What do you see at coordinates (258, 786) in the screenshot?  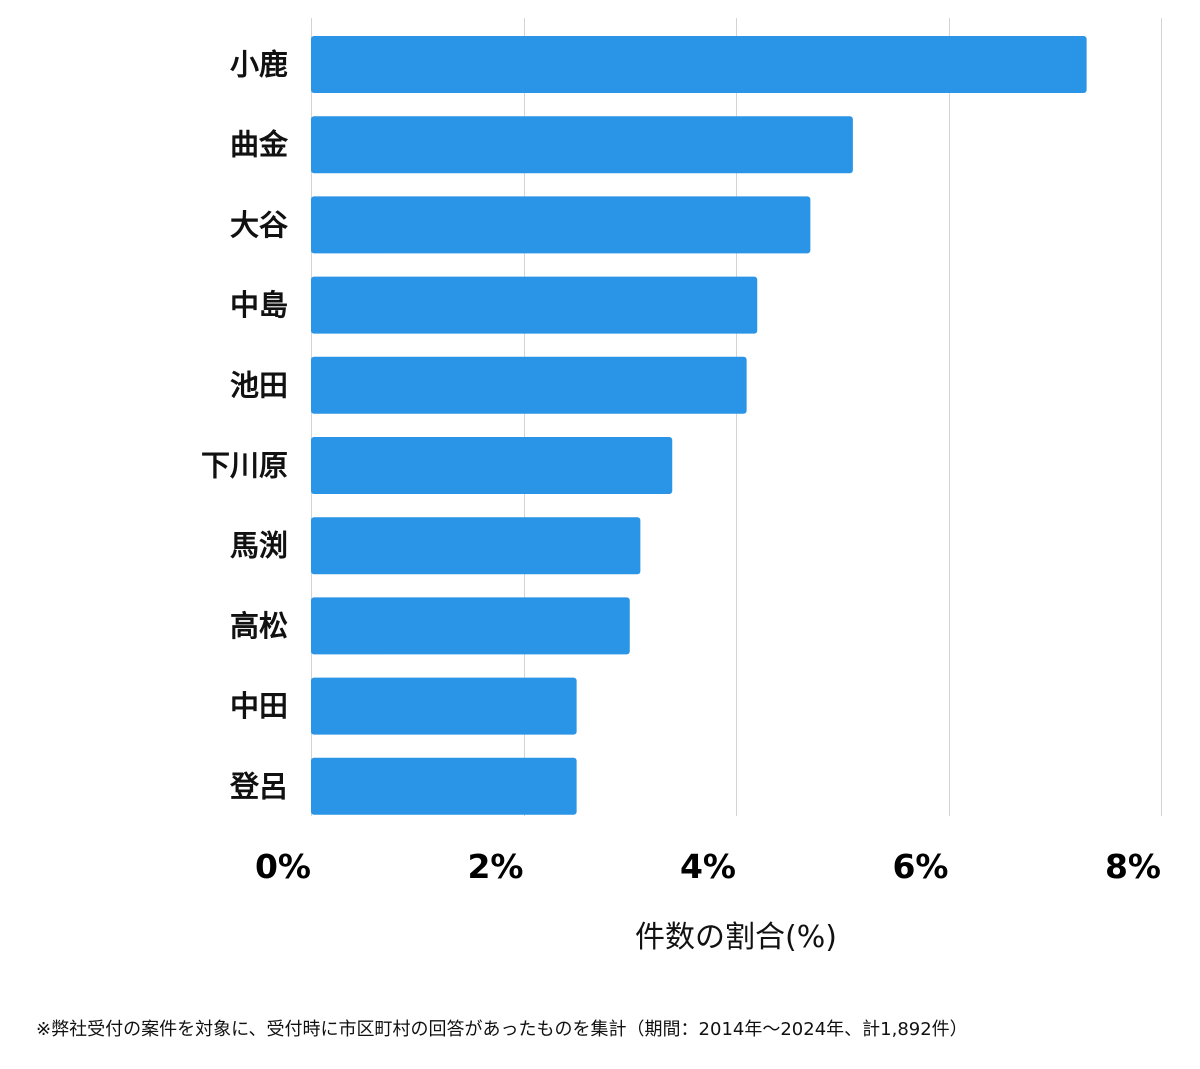 I see `category-label: 登呂` at bounding box center [258, 786].